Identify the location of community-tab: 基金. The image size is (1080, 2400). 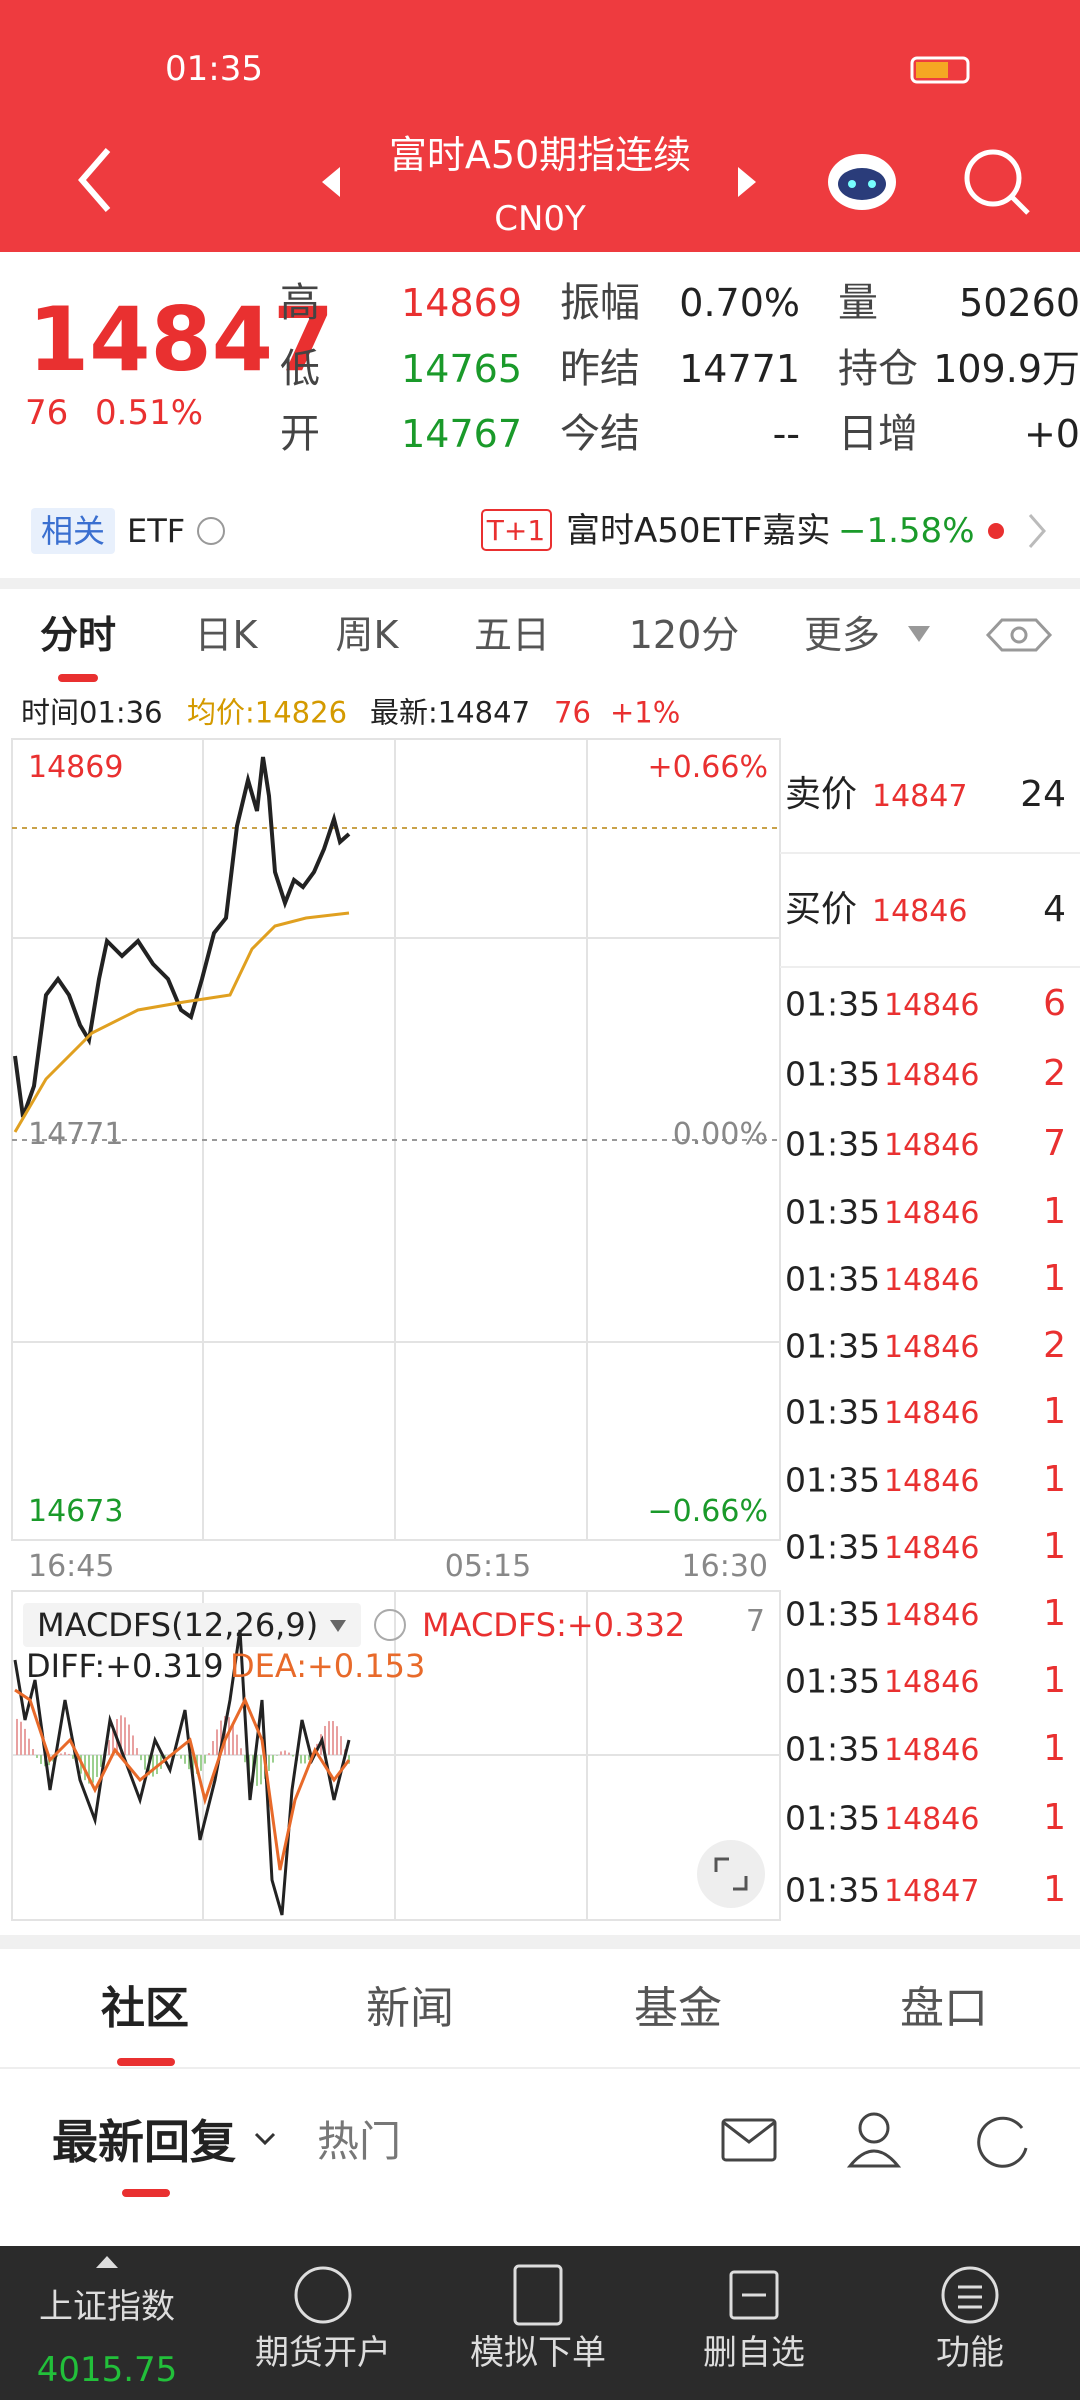
(678, 2008).